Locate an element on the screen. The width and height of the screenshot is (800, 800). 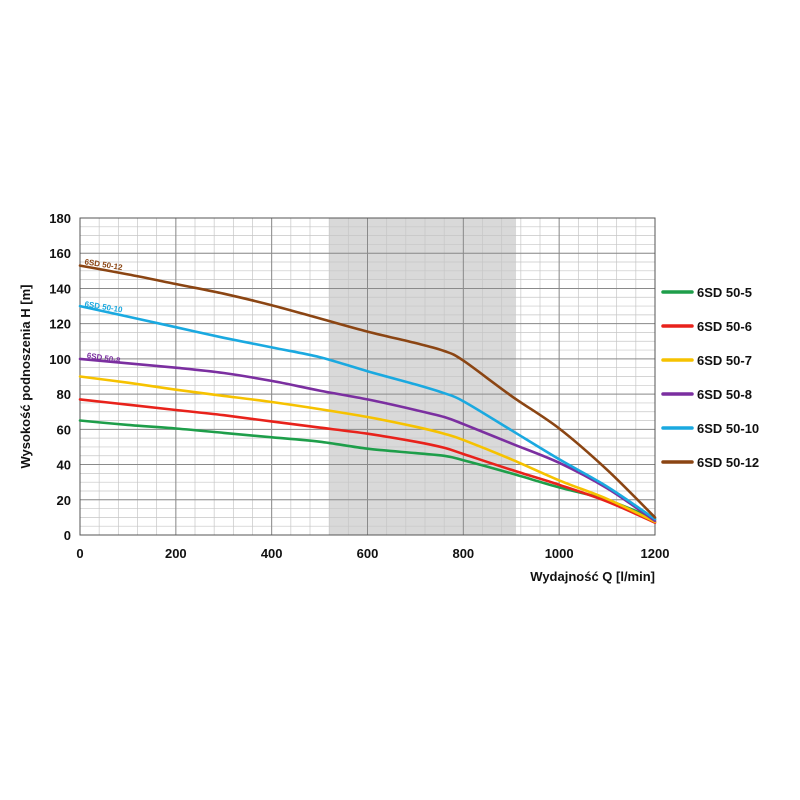
x-tick-label: 1200 is located at coordinates (655, 553).